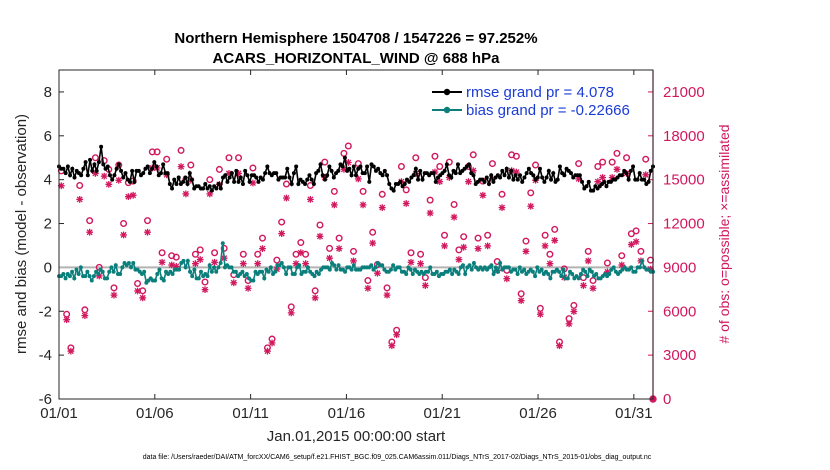 The height and width of the screenshot is (470, 830). Describe the element at coordinates (679, 267) in the screenshot. I see `y-right-tick-label: 9000` at that location.